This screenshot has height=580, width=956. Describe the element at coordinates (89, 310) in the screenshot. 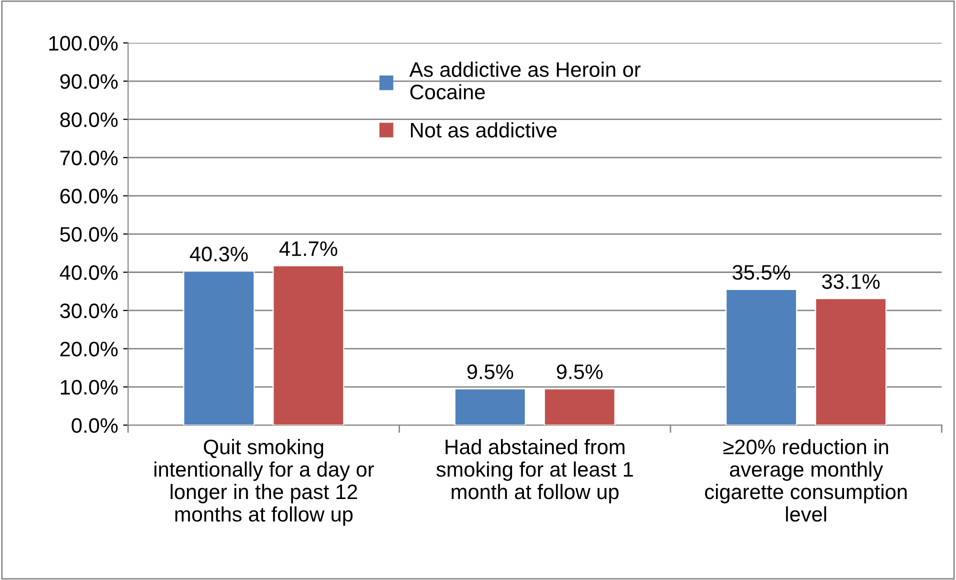

I see `y-tick-label: 30.0%` at that location.